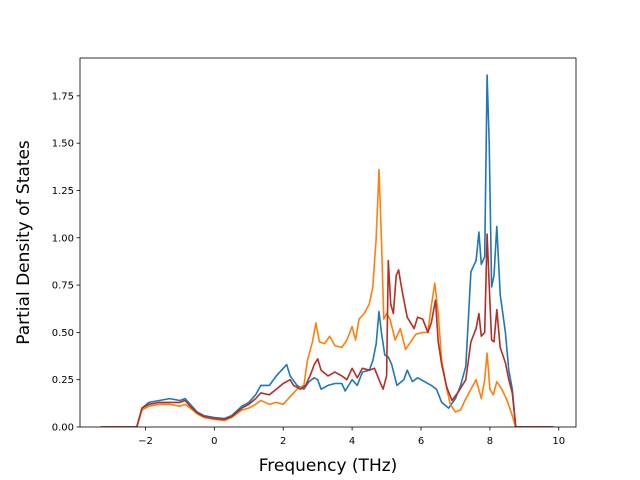 The image size is (640, 480). I want to click on y-tick-label: 0.75, so click(63, 286).